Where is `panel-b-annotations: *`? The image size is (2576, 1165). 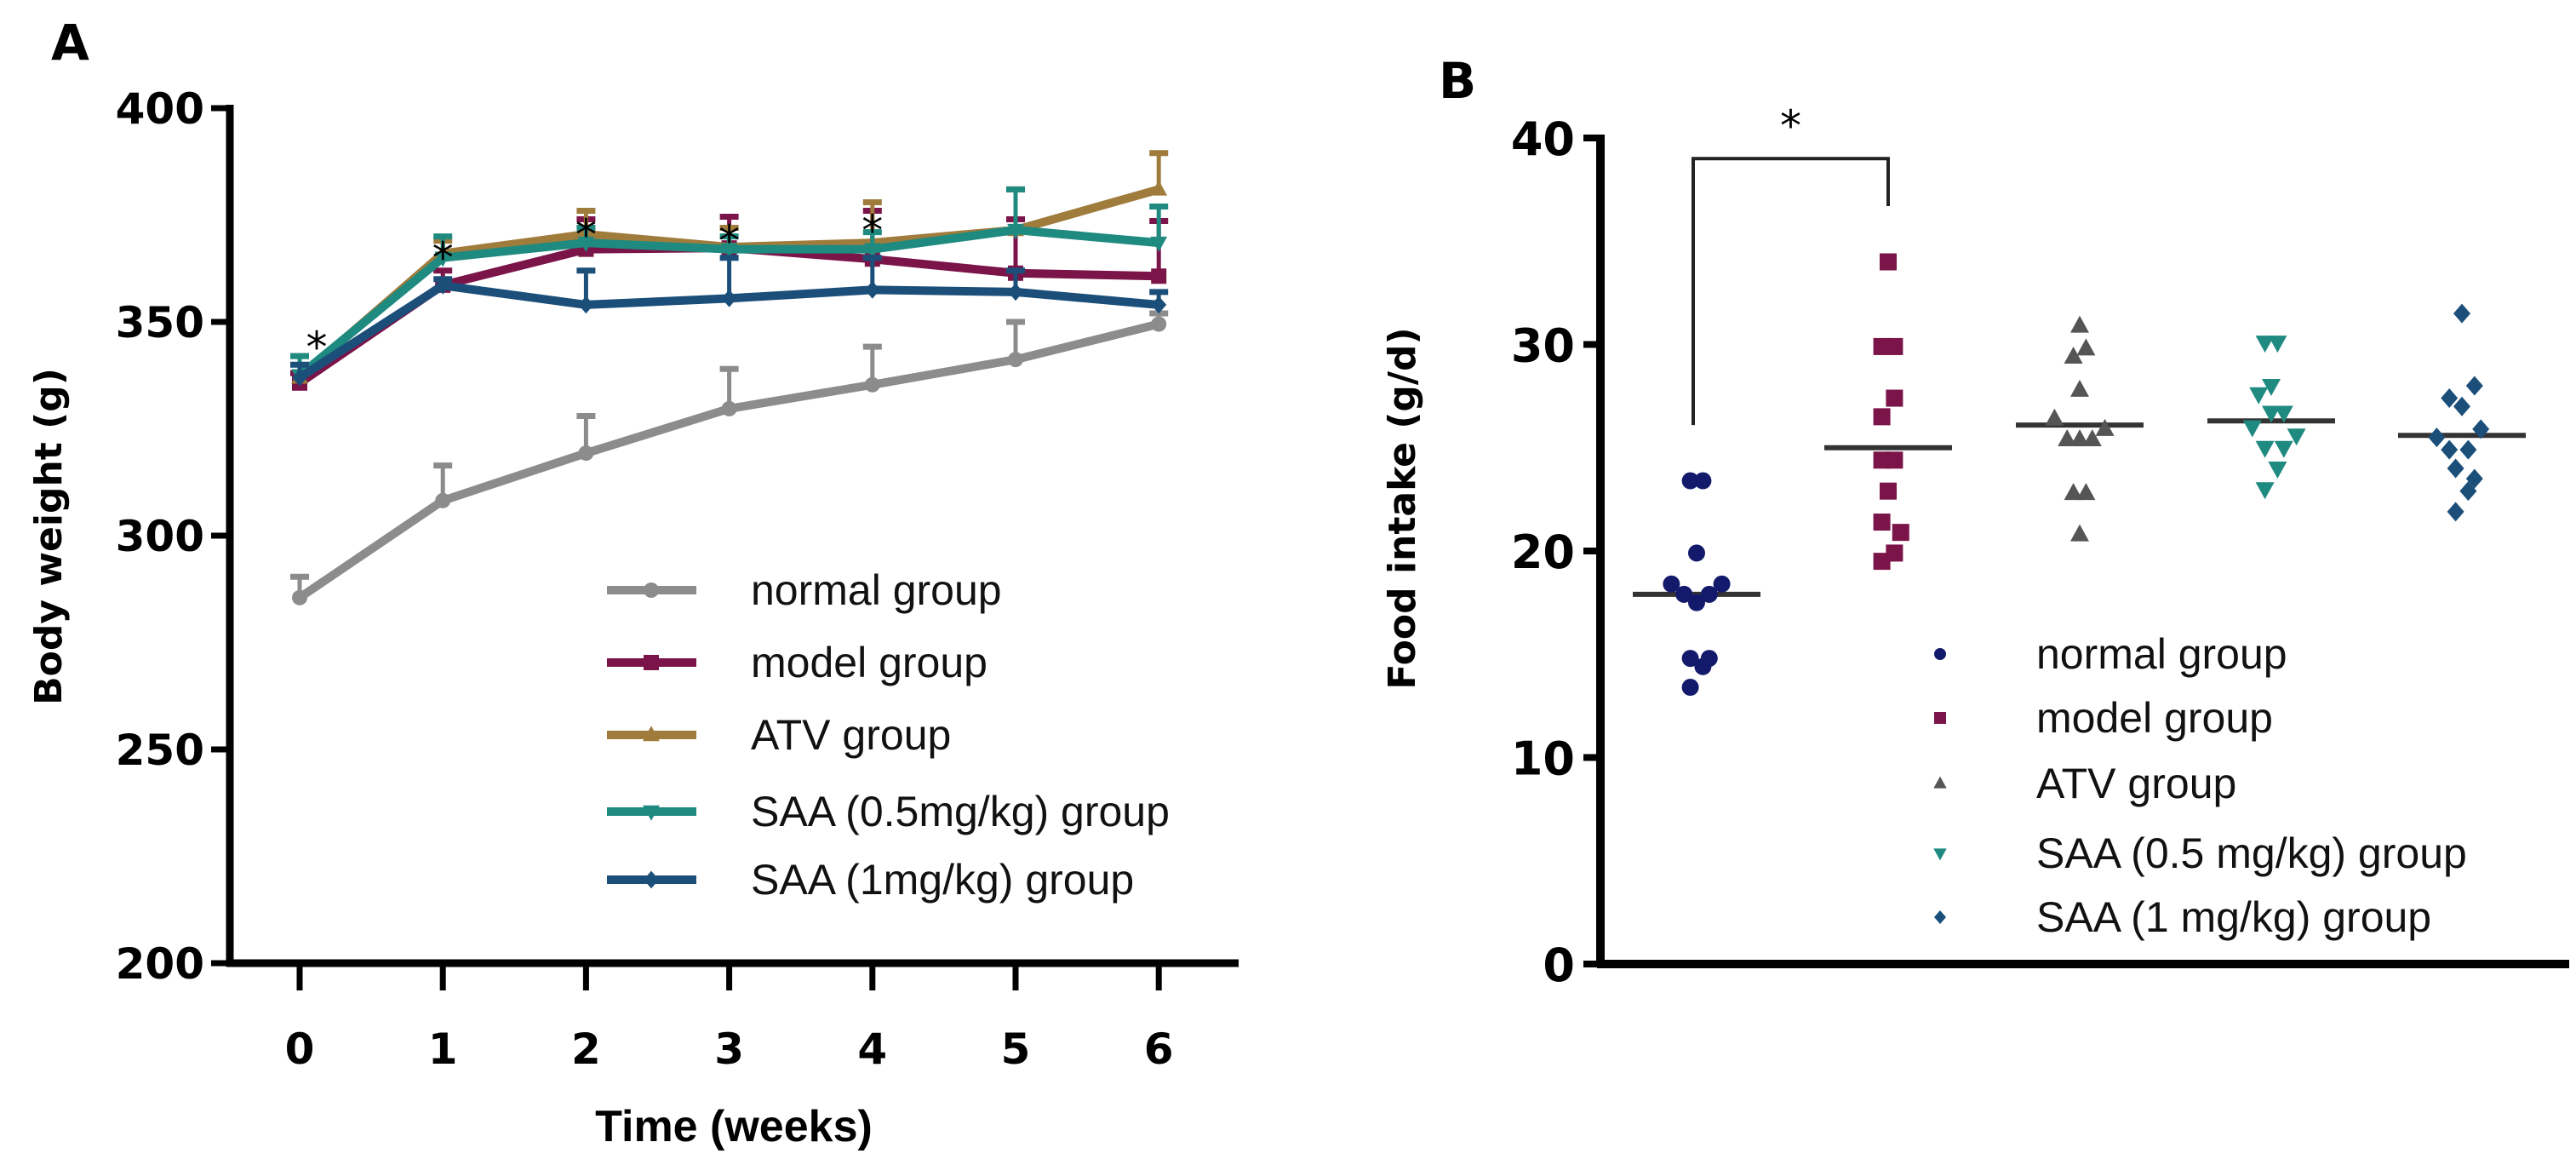 panel-b-annotations: * is located at coordinates (1791, 263).